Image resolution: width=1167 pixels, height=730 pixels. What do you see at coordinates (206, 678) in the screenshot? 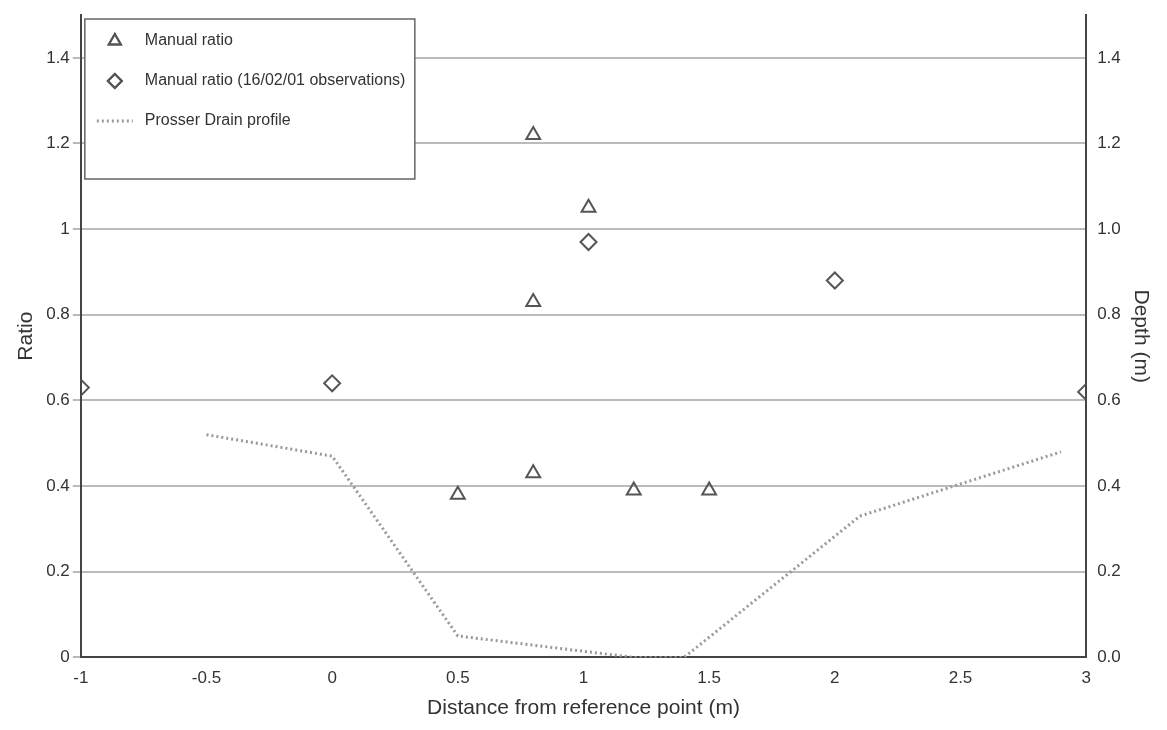
I see `x-tick-label: -0.5` at bounding box center [206, 678].